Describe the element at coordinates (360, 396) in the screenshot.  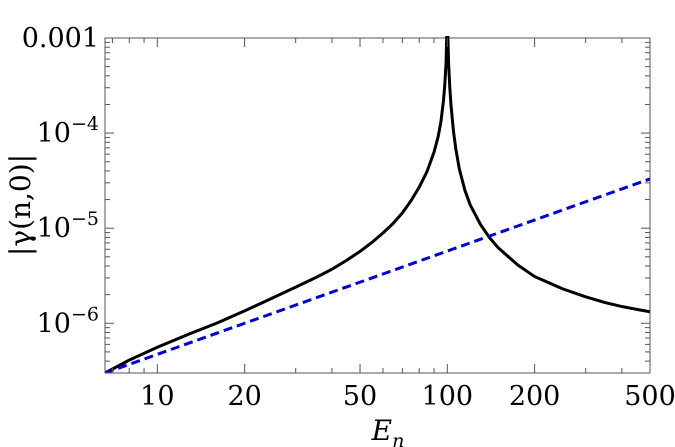
I see `x-tick-label: 50` at that location.